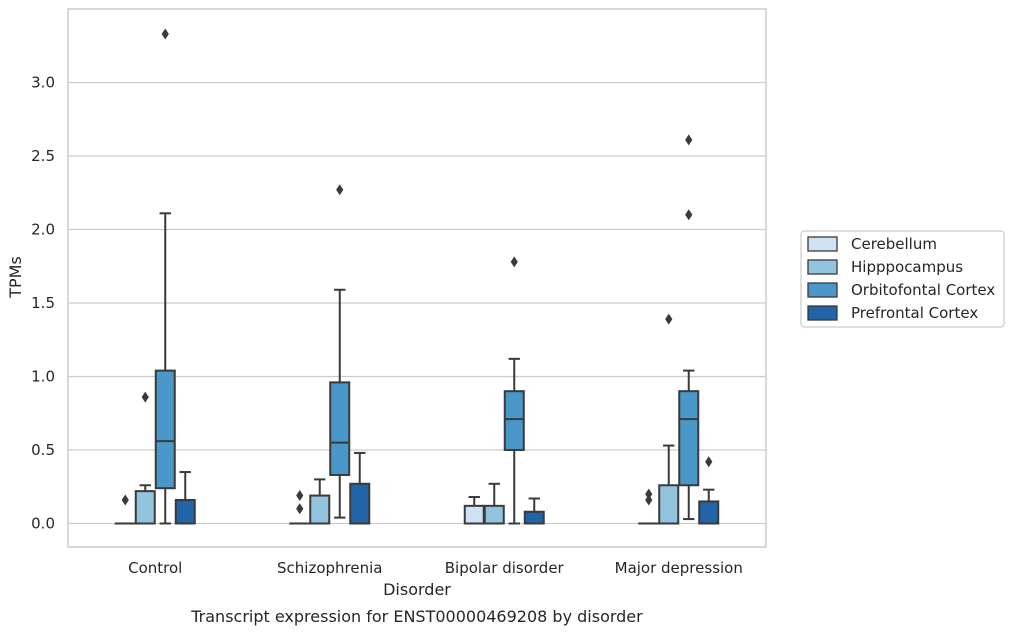 The width and height of the screenshot is (1014, 638). What do you see at coordinates (15, 277) in the screenshot?
I see `y-axis-title: TPMs` at bounding box center [15, 277].